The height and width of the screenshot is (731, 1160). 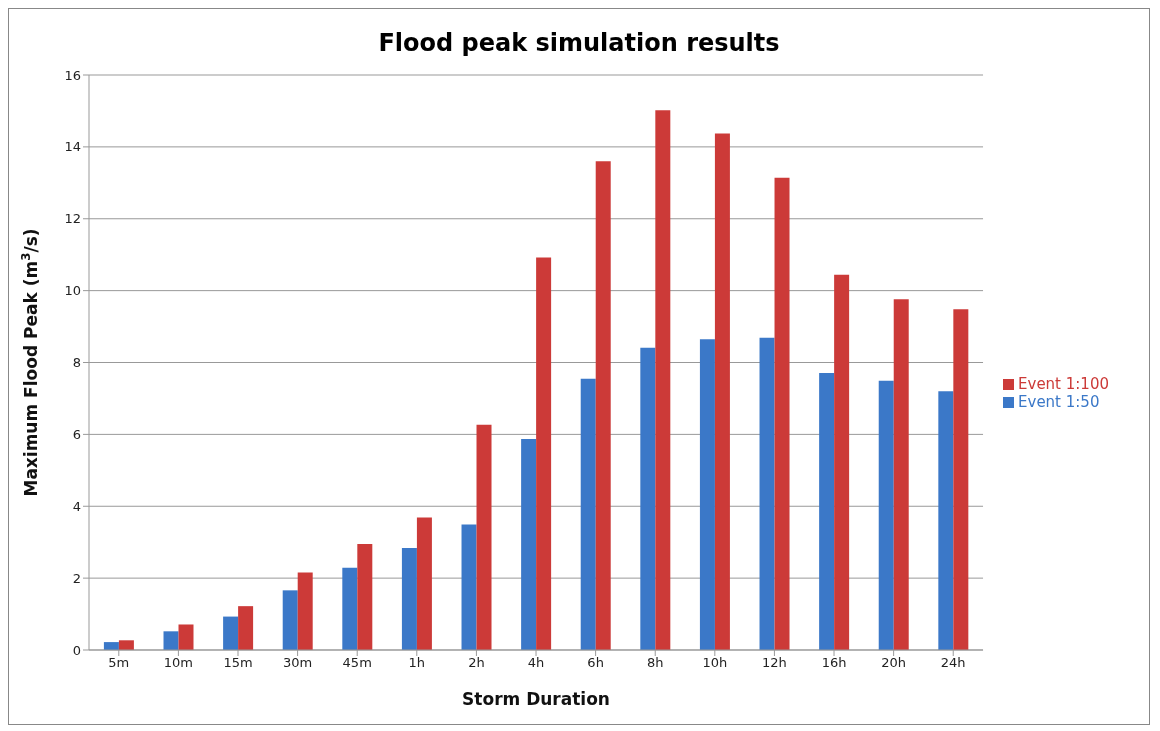 I want to click on x-tick-label: 12h, so click(x=774, y=663).